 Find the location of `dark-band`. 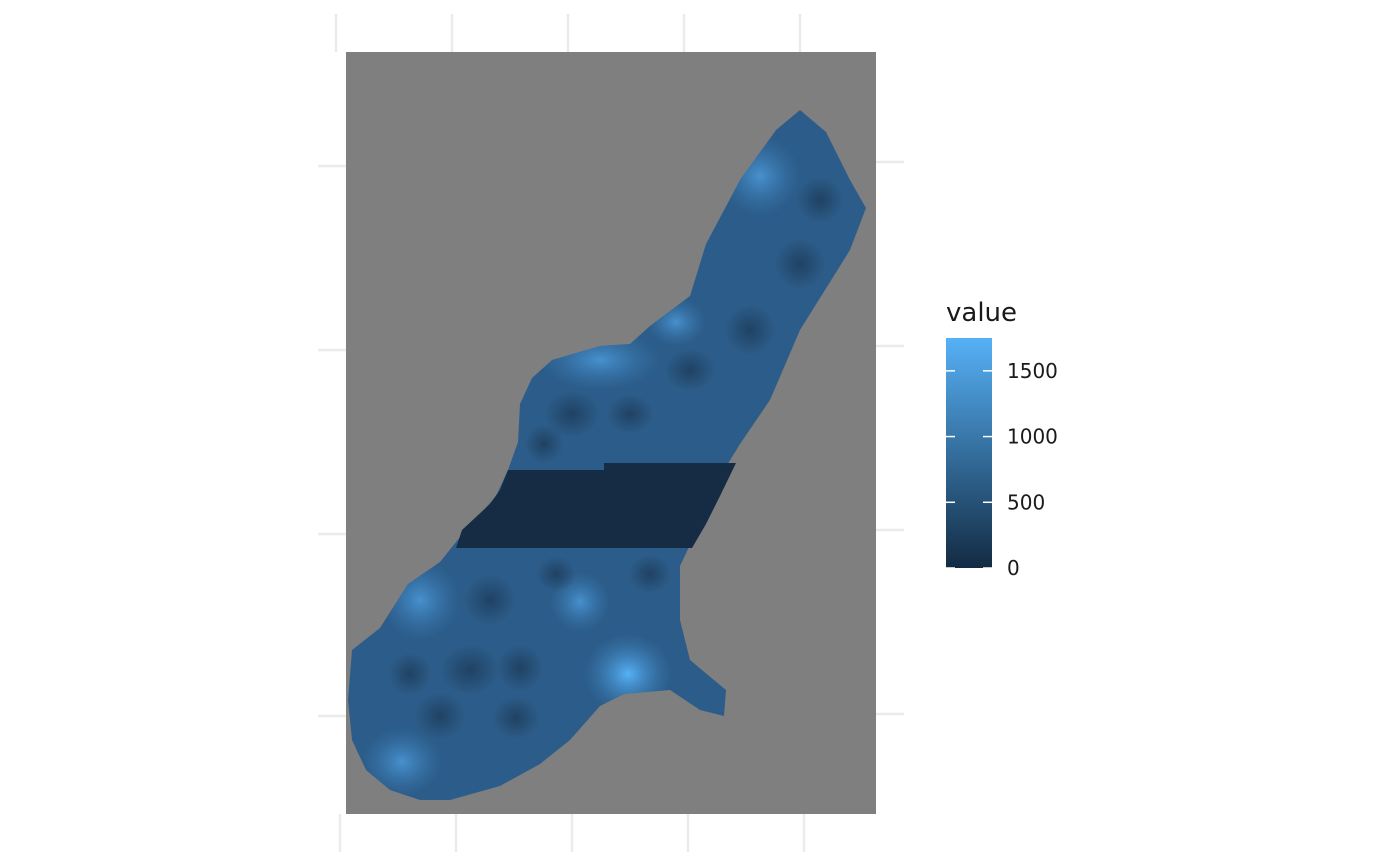

dark-band is located at coordinates (596, 505).